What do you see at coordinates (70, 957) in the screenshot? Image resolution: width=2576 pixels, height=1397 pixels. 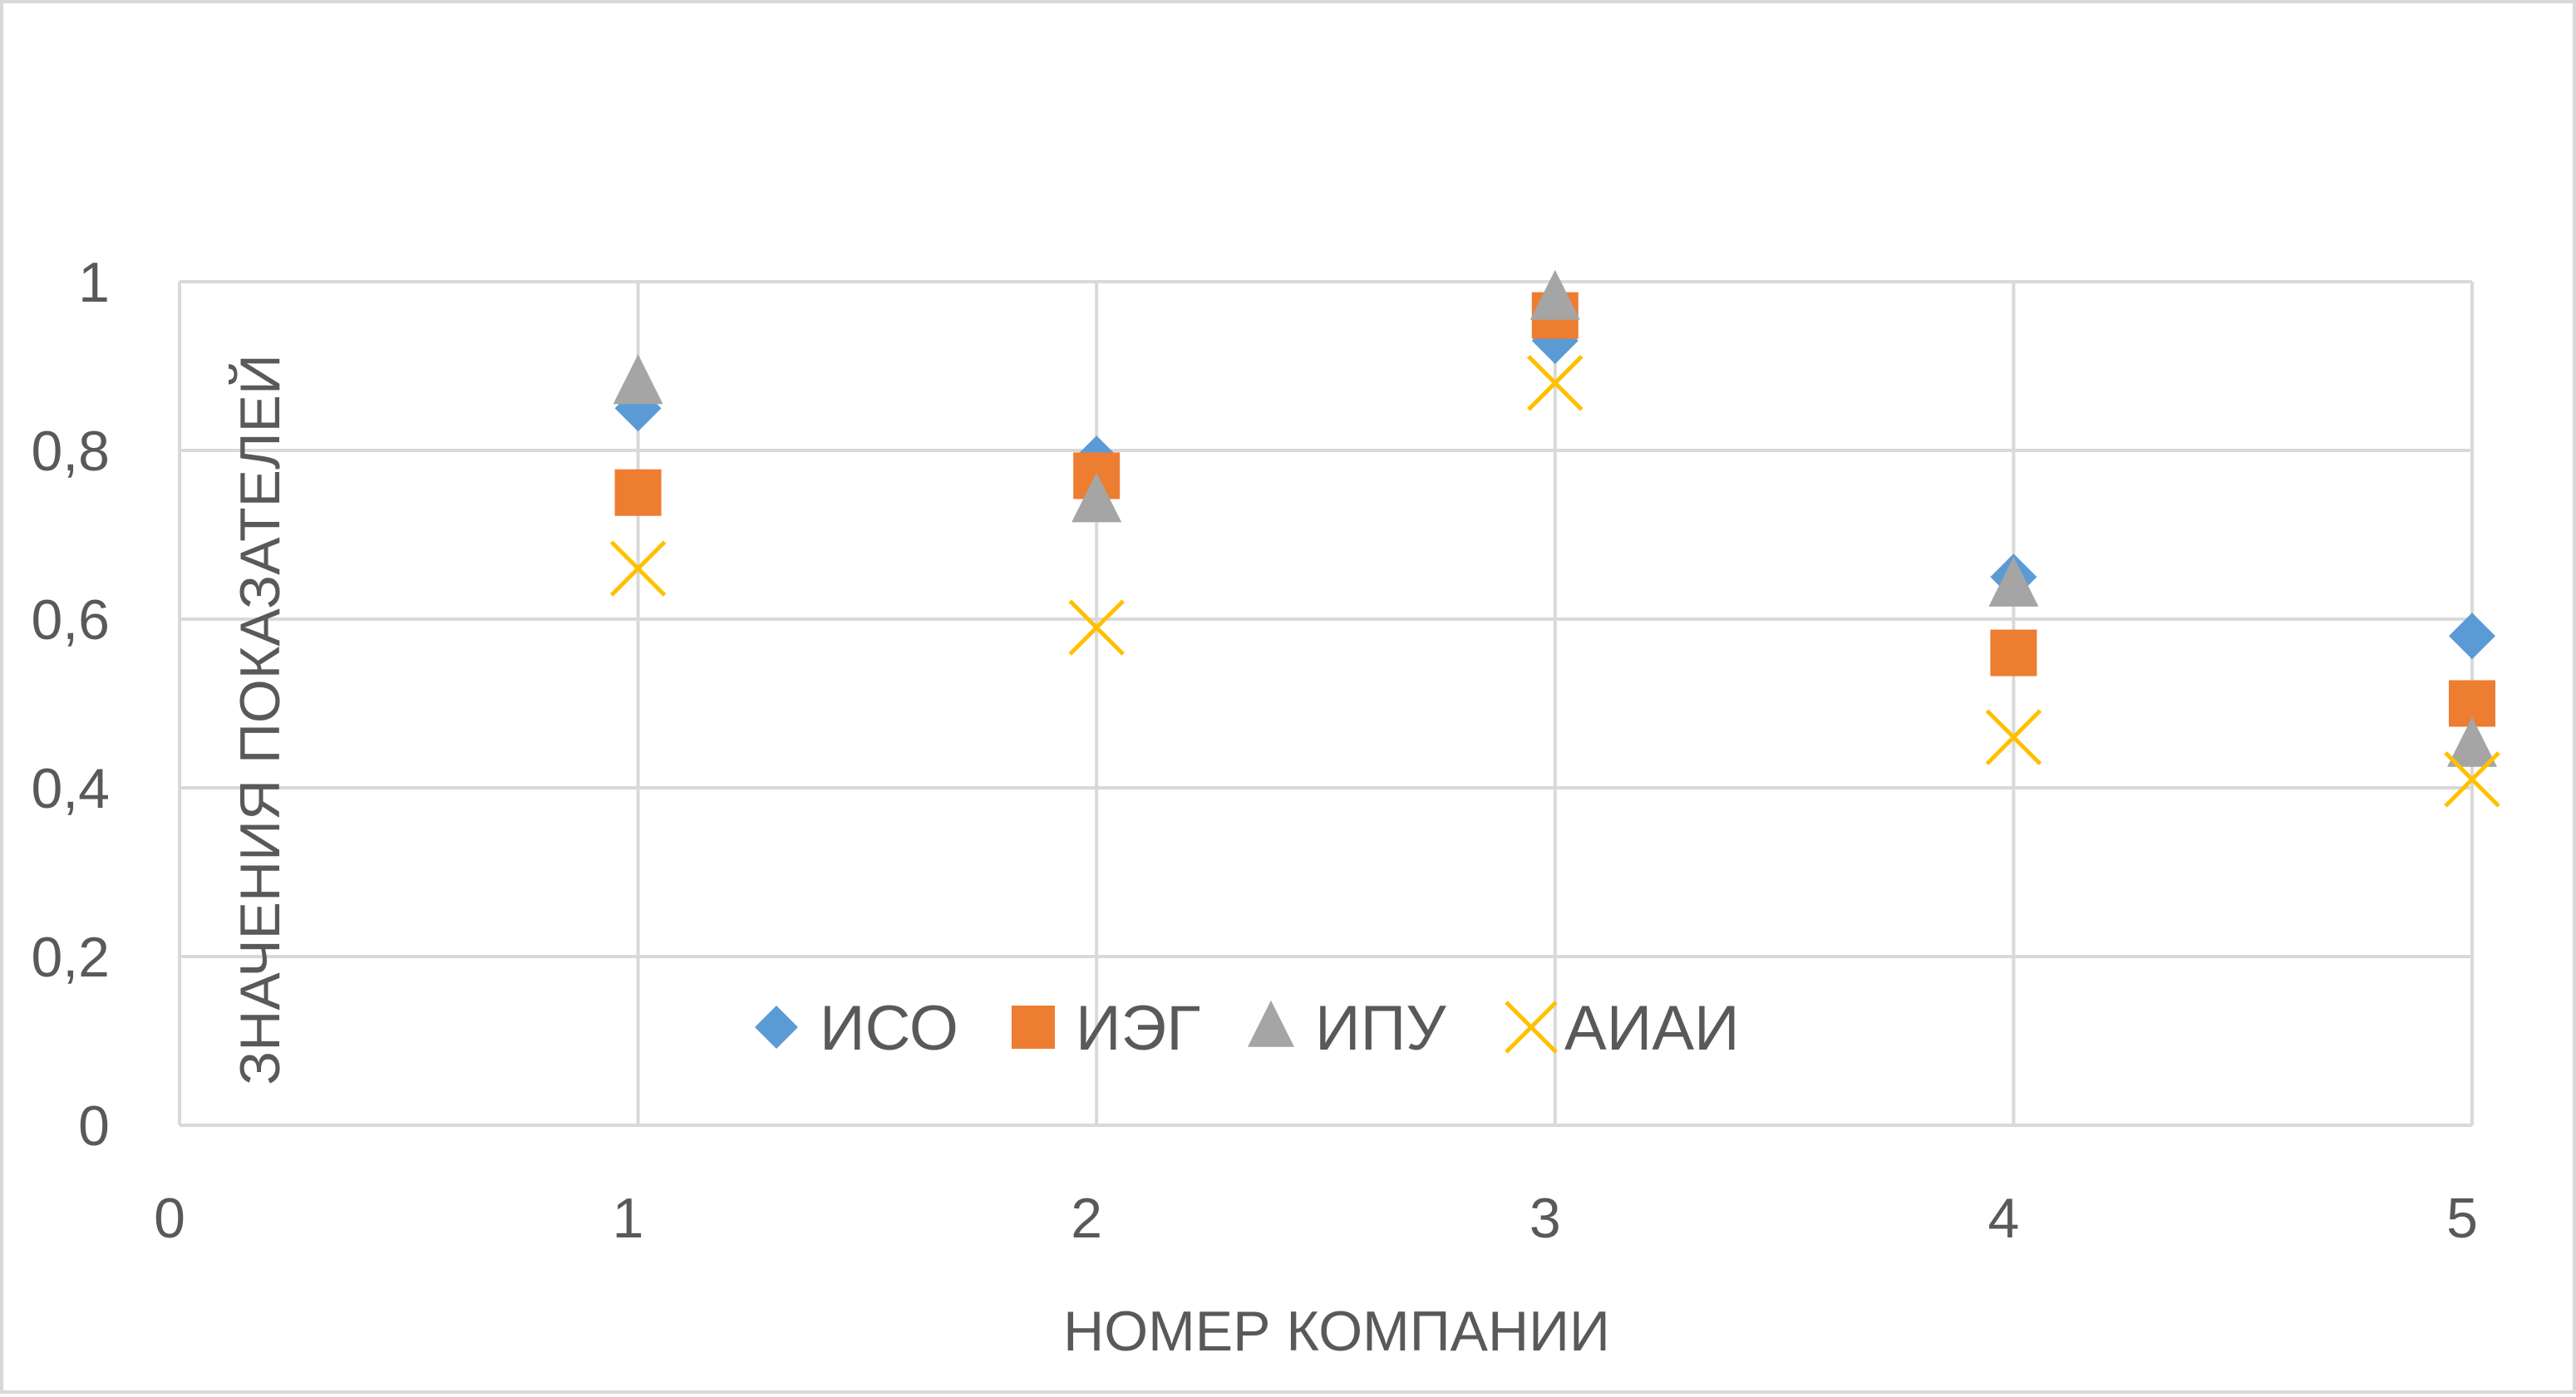 I see `y-tick-label: 0,2` at bounding box center [70, 957].